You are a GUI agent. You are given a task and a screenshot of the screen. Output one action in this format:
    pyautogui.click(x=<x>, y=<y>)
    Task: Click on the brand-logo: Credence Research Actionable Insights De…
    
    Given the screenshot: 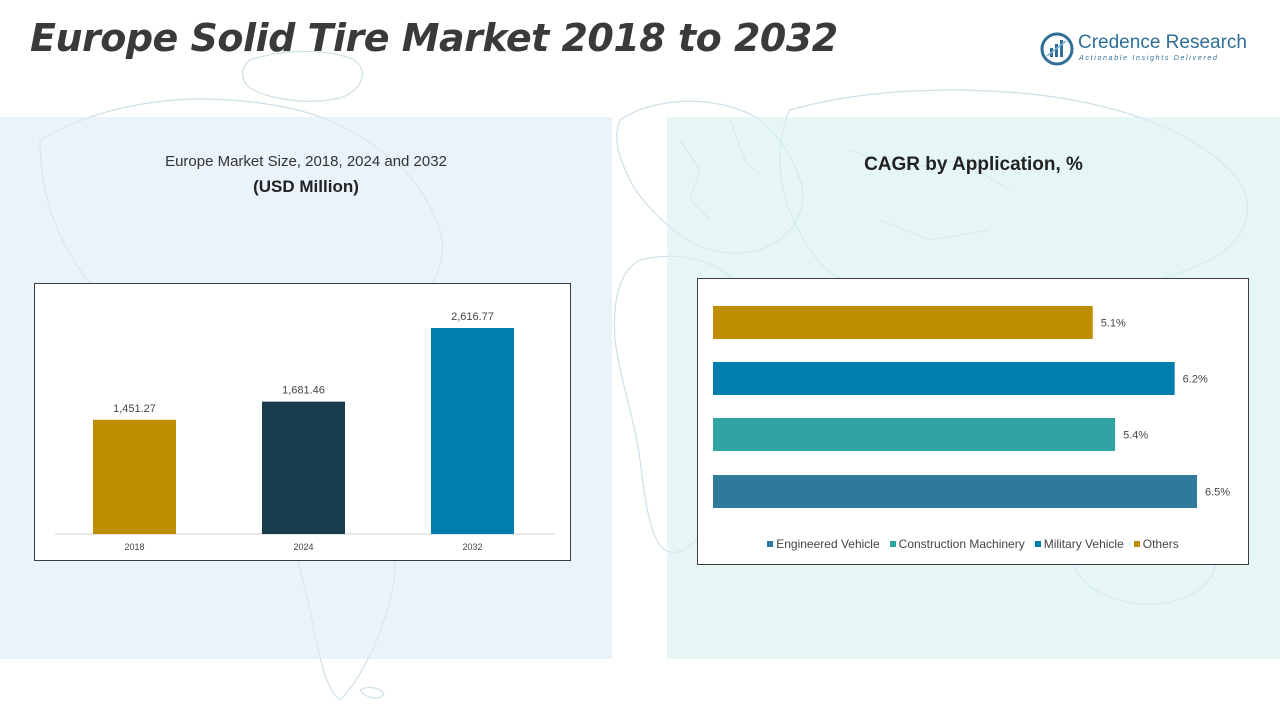 What is the action you would take?
    pyautogui.click(x=1147, y=50)
    